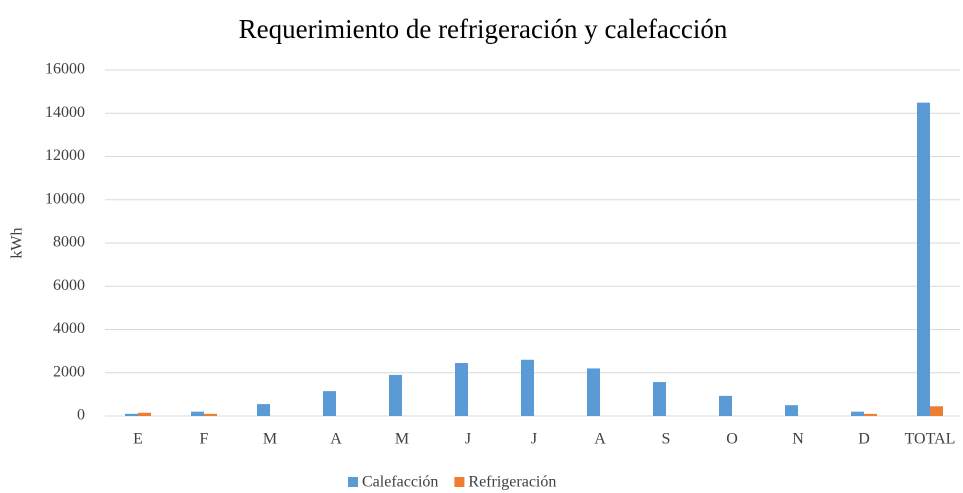 The image size is (963, 493). I want to click on y-tick-label: 16000, so click(65, 69).